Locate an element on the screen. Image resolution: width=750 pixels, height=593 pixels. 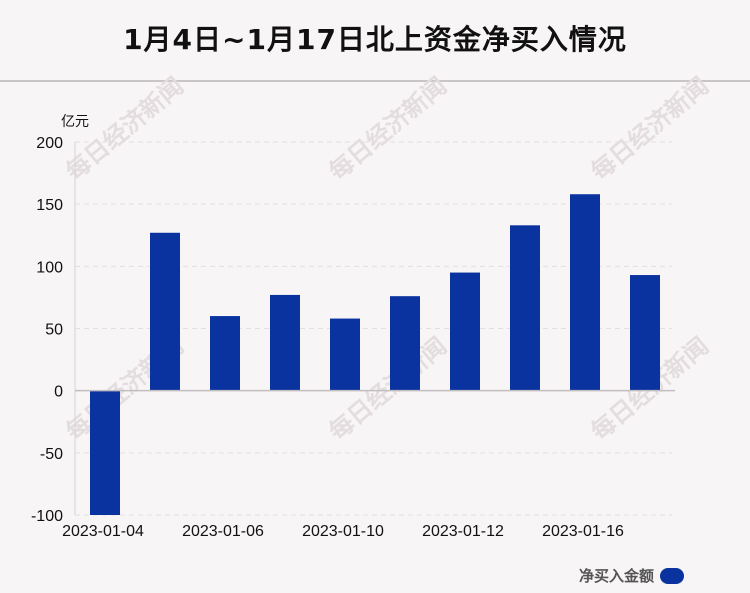
y-tick-labels: 200 150 100 50 0 -50 -100 is located at coordinates (47, 330).